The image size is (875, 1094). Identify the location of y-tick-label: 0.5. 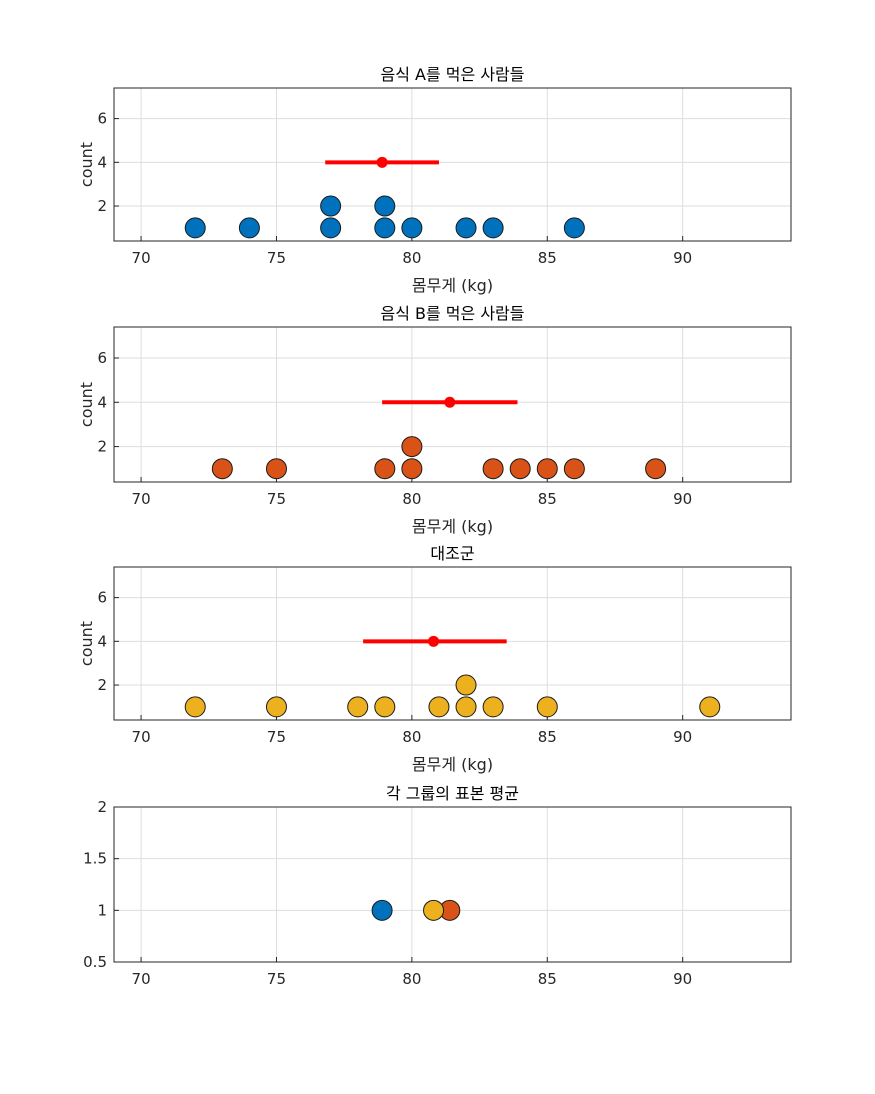
(95, 962).